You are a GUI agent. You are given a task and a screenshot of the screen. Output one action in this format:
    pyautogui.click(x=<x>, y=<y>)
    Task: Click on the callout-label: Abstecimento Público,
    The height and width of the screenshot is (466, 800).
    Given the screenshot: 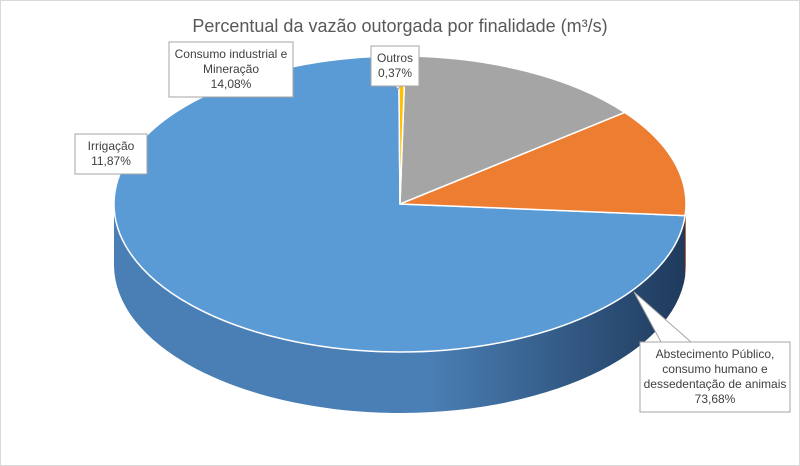 What is the action you would take?
    pyautogui.click(x=715, y=354)
    